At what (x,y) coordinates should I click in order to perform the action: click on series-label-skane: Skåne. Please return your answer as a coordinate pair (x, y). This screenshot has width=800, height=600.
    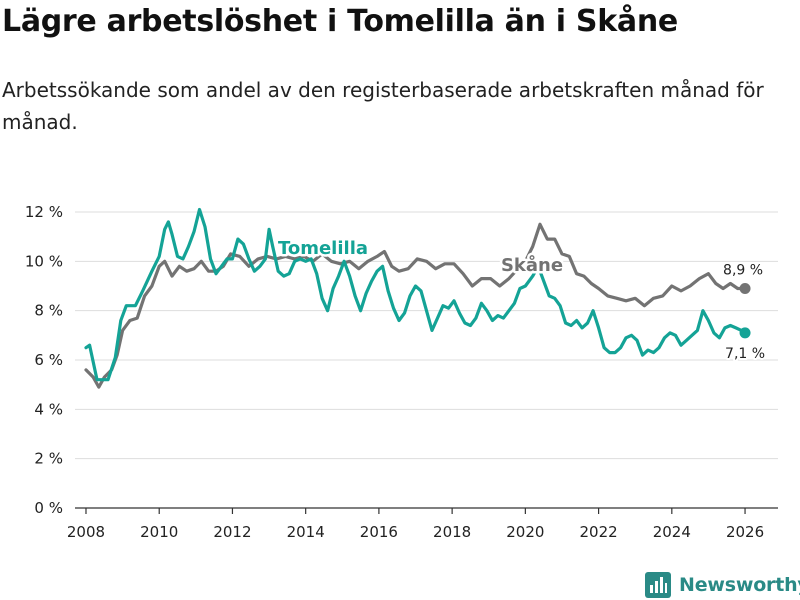
    Looking at the image, I should click on (532, 265).